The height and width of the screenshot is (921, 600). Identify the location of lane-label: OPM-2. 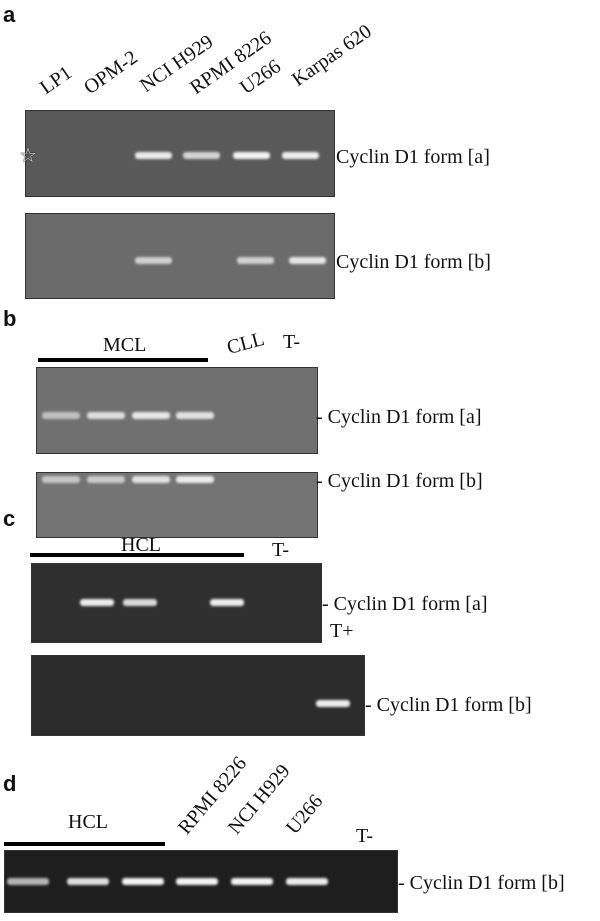
(110, 72).